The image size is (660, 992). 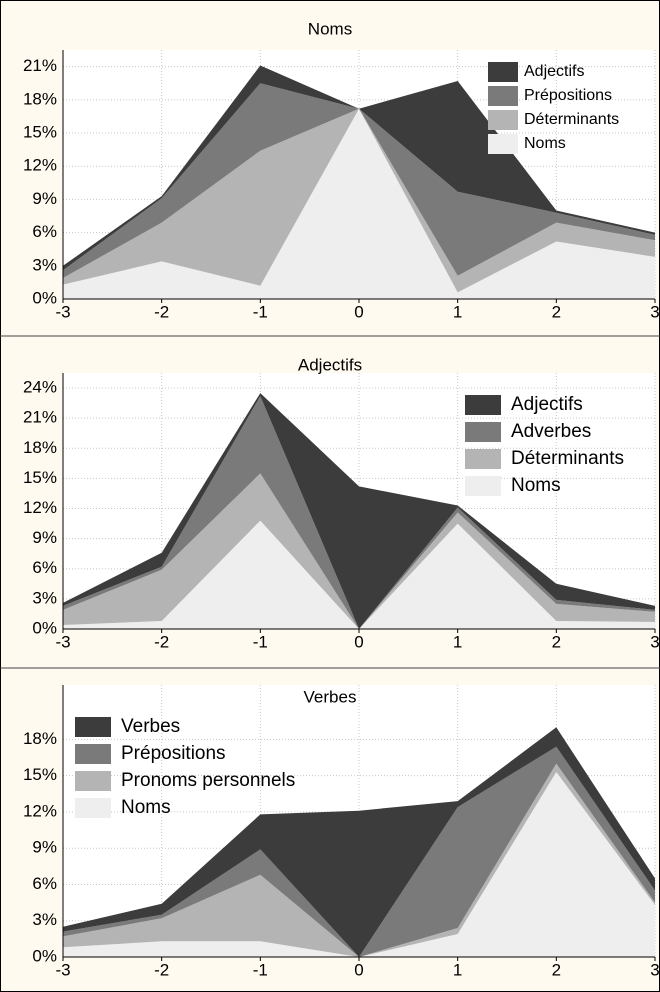 I want to click on chart-title: Adjectifs, so click(x=330, y=364).